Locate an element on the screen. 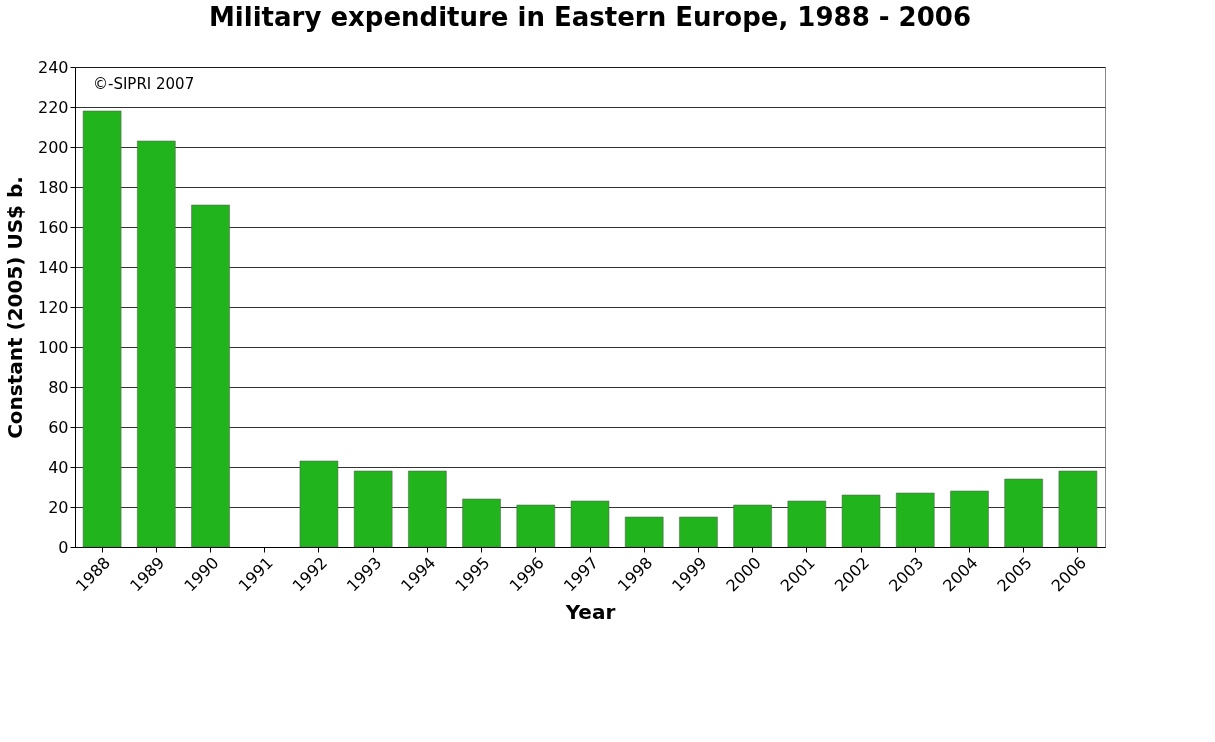 The height and width of the screenshot is (742, 1215). y-tick-label: 0 is located at coordinates (63, 547).